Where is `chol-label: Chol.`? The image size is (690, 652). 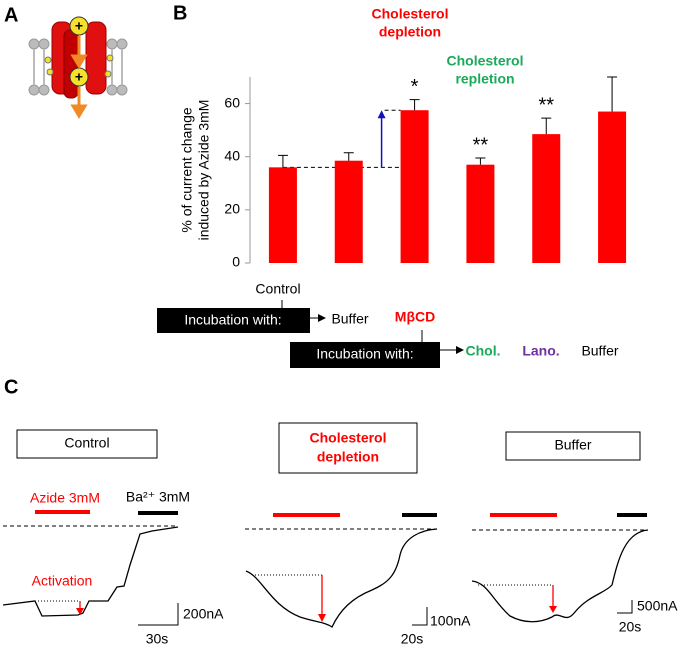
chol-label: Chol. is located at coordinates (483, 351).